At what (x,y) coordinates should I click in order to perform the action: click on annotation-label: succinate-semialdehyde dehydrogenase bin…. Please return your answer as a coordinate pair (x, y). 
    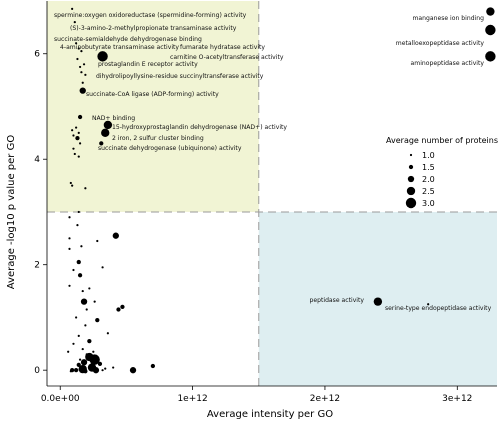
    Looking at the image, I should click on (128, 39).